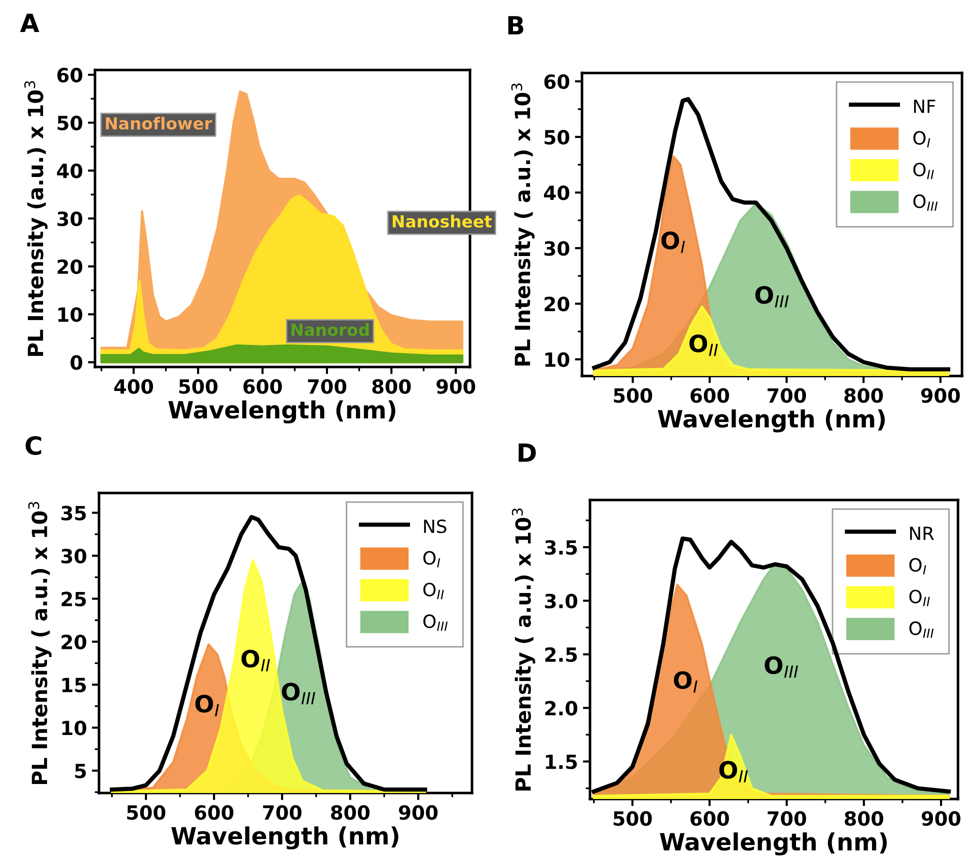 This screenshot has width=966, height=862. I want to click on chart-title: C, so click(34, 446).